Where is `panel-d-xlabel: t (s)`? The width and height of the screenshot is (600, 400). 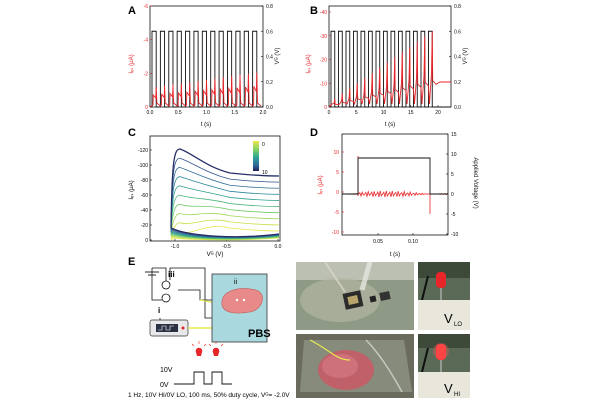 panel-d-xlabel: t (s) is located at coordinates (395, 255).